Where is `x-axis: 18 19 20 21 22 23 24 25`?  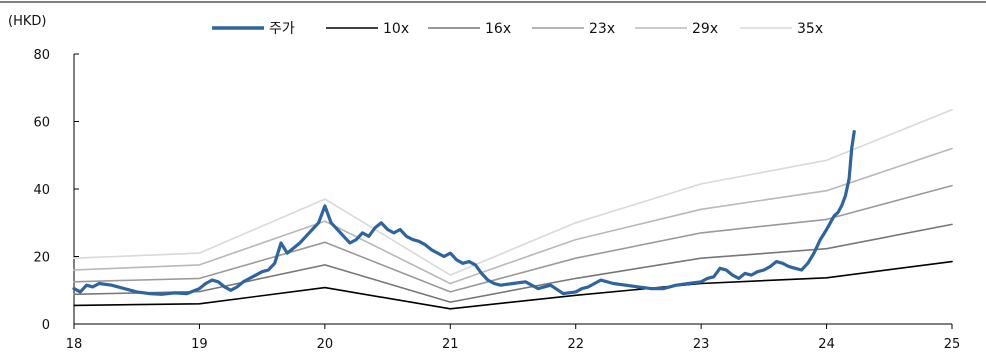
x-axis: 18 19 20 21 22 23 24 25 is located at coordinates (513, 337).